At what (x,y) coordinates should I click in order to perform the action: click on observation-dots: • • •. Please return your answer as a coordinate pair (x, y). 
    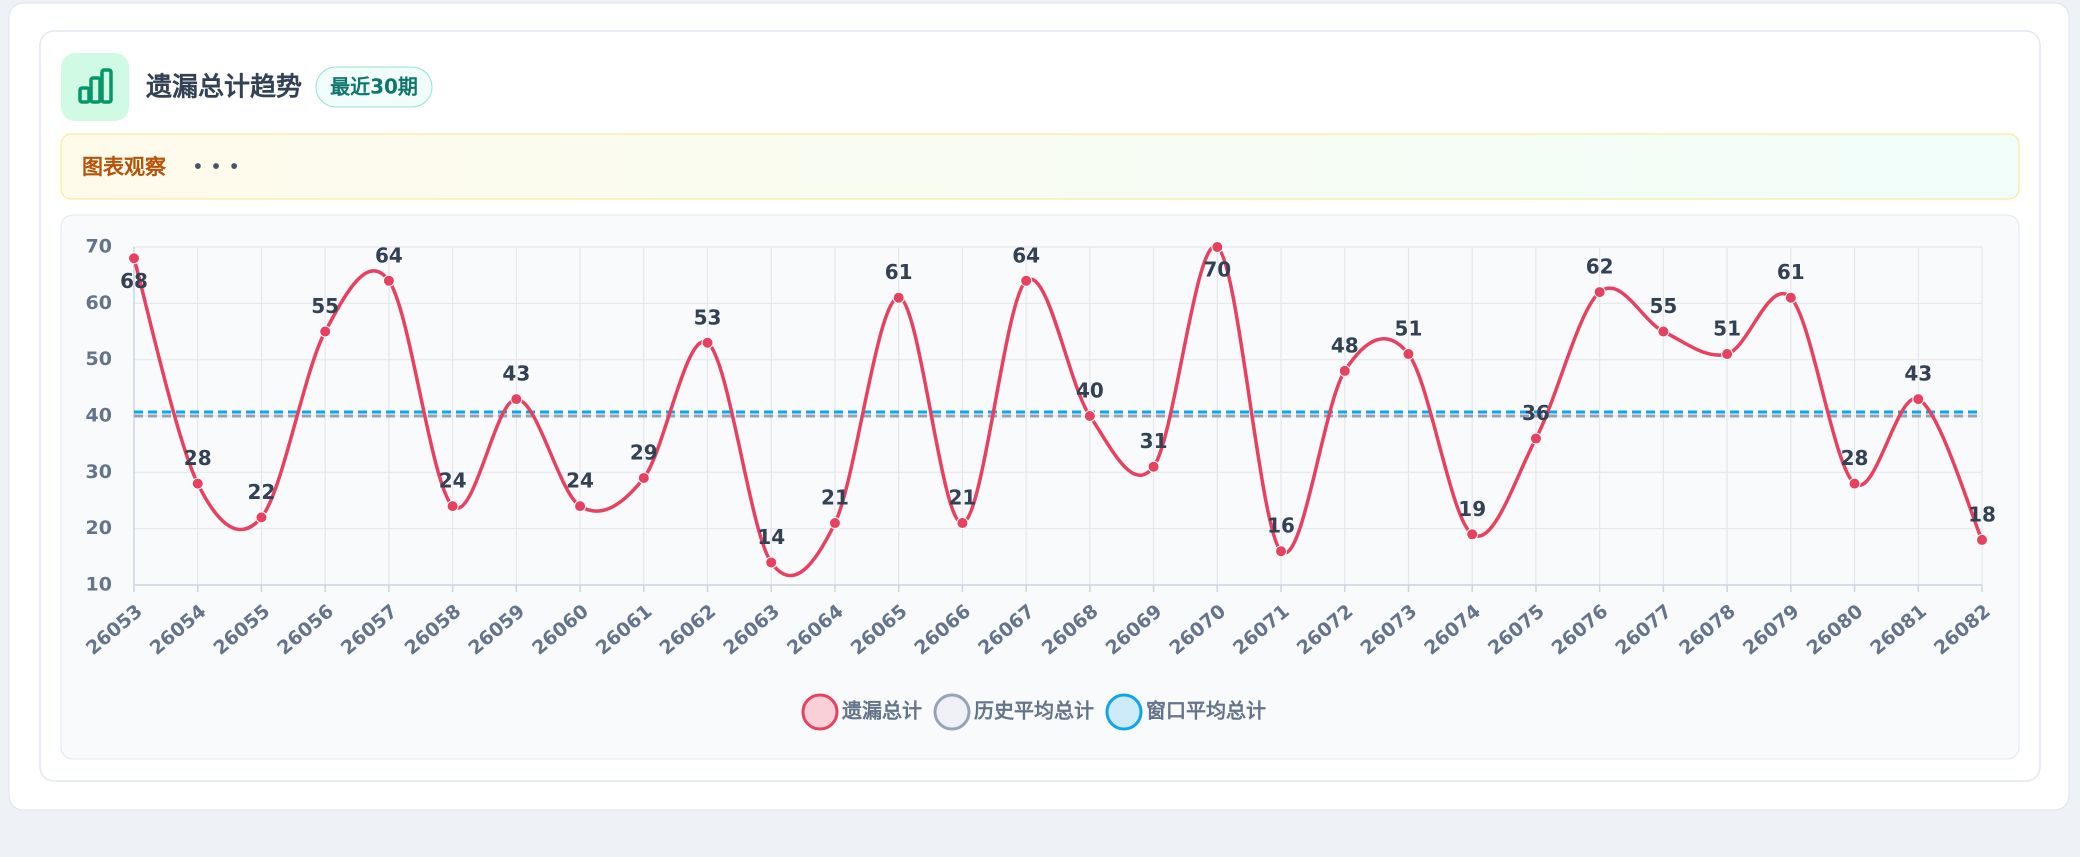
    Looking at the image, I should click on (216, 167).